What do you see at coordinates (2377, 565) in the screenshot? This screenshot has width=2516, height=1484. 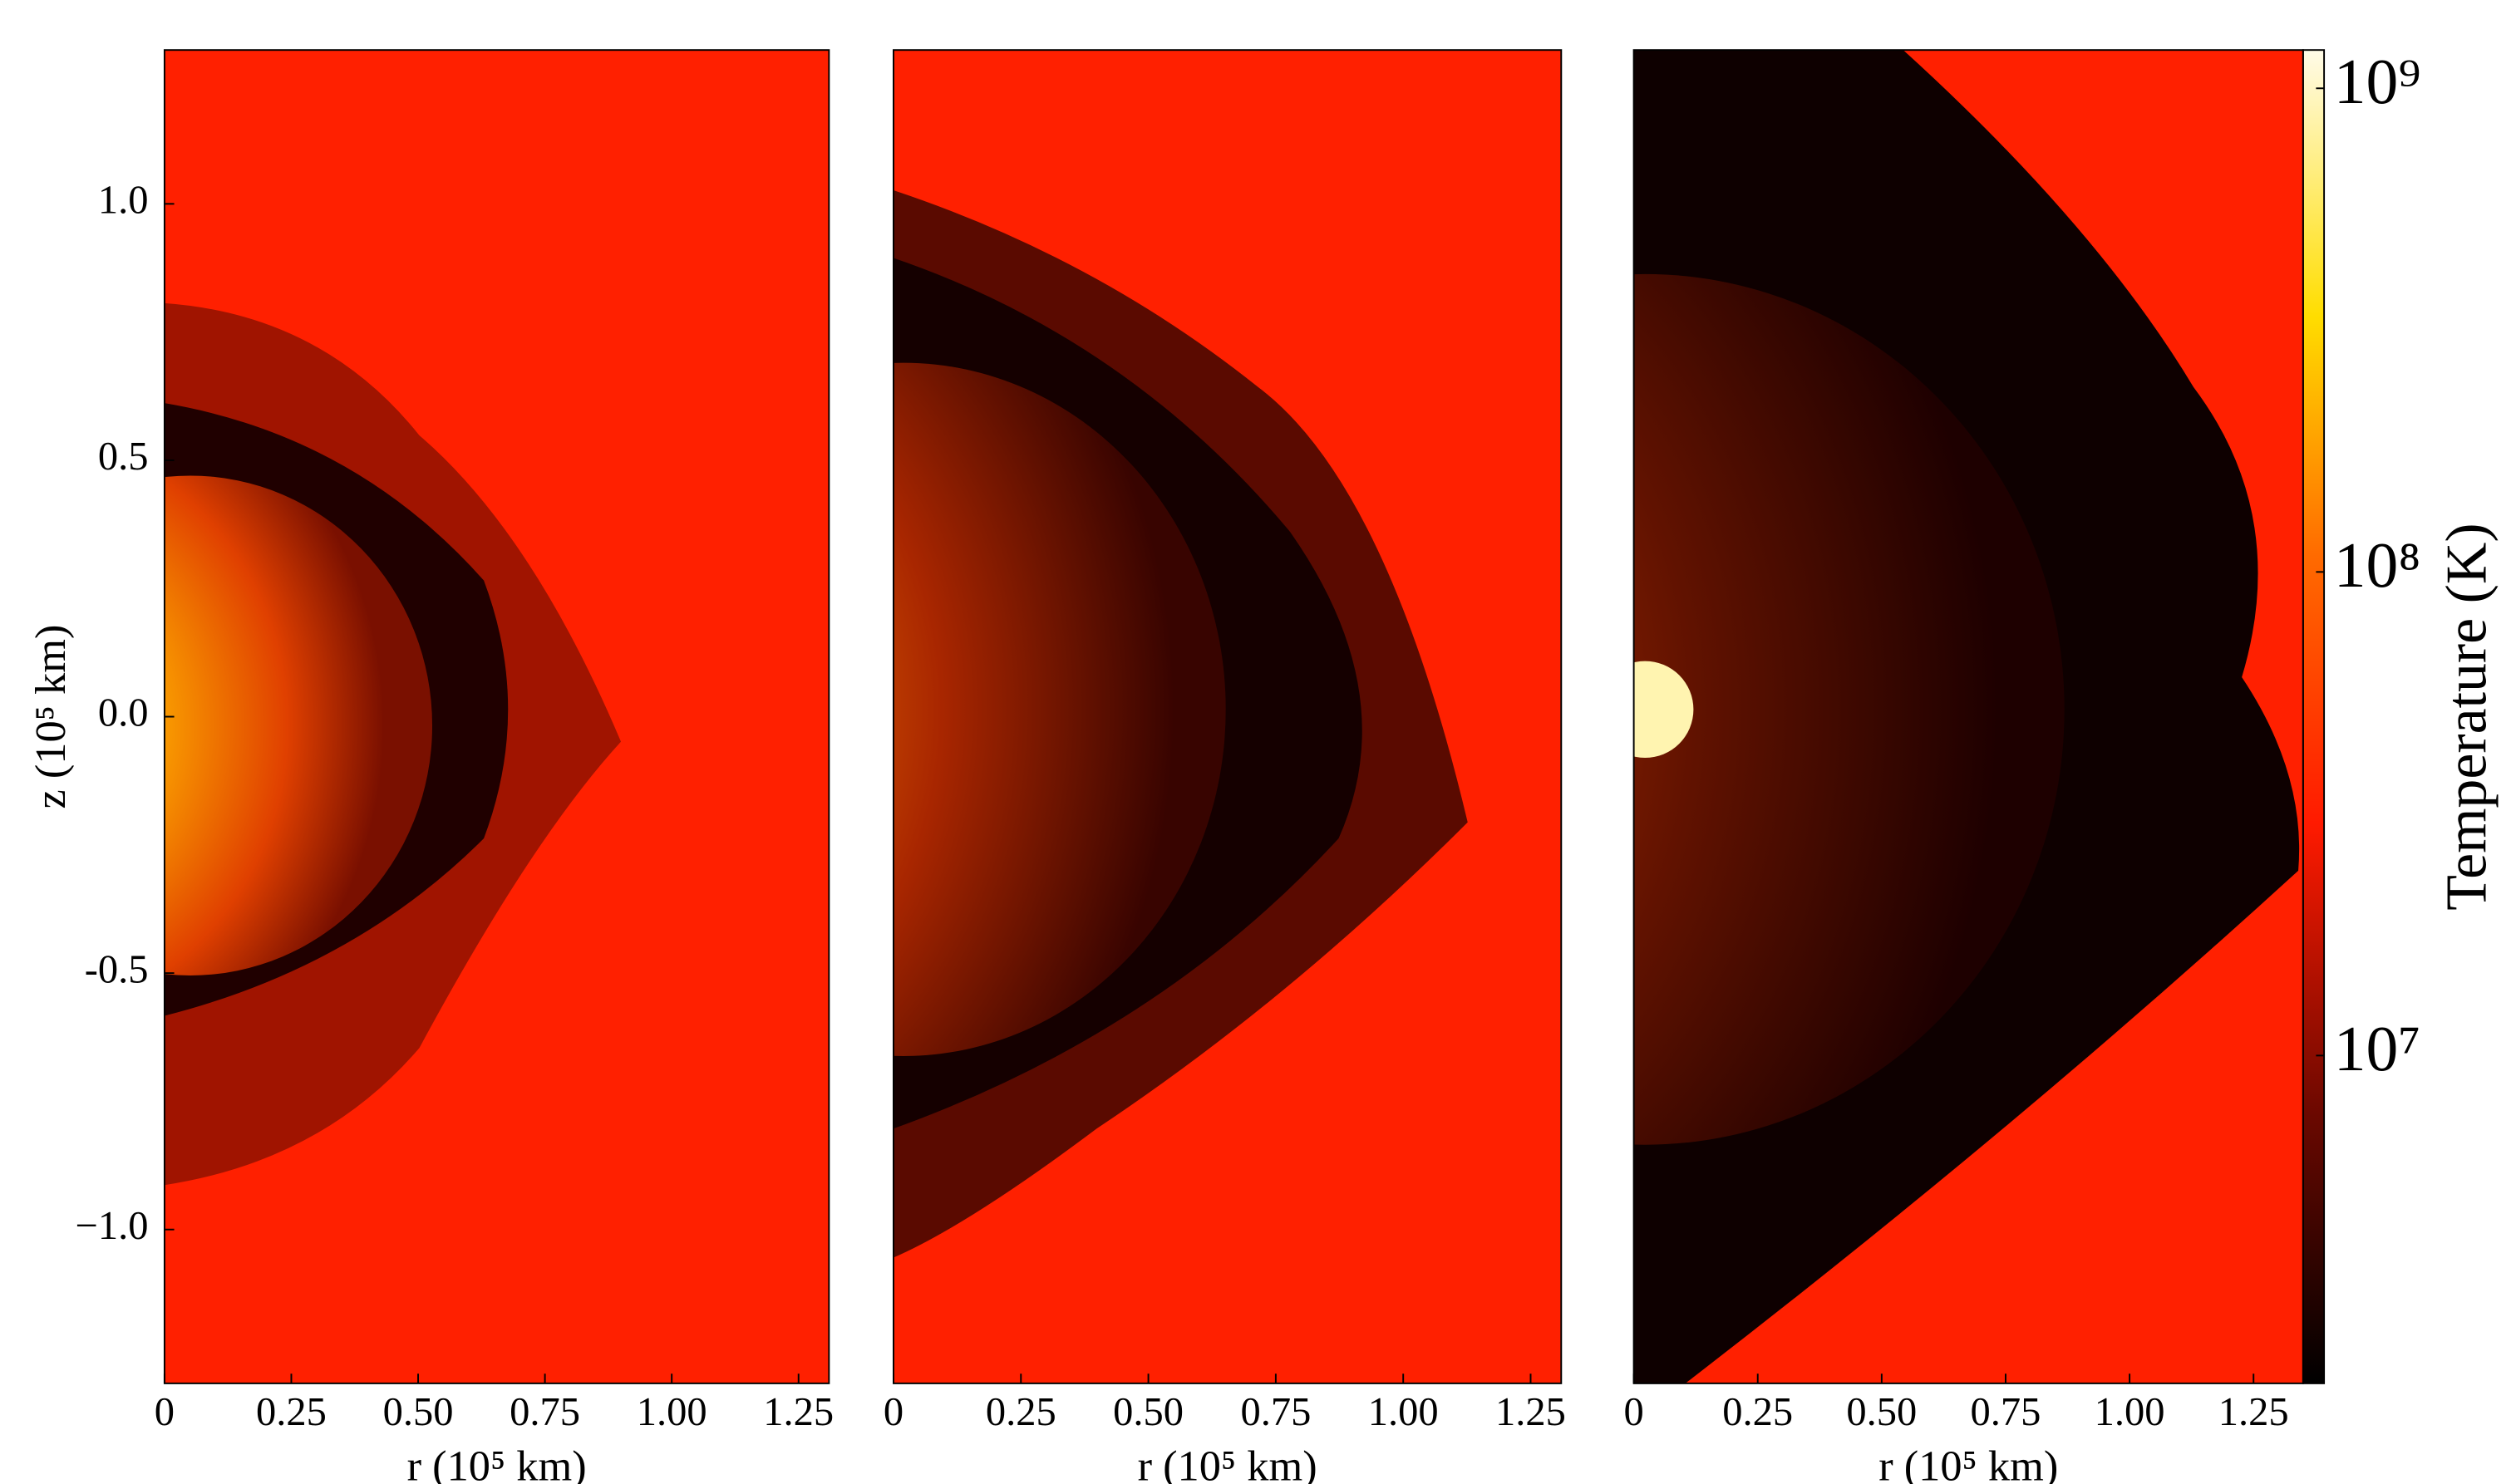 I see `colorbar-tick-label: 10⁸` at bounding box center [2377, 565].